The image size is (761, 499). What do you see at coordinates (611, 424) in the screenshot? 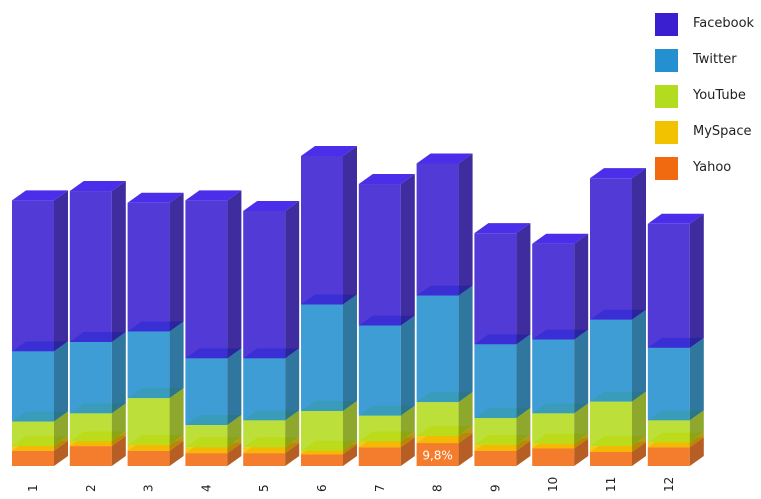
I see `bar-youtube-11-front` at bounding box center [611, 424].